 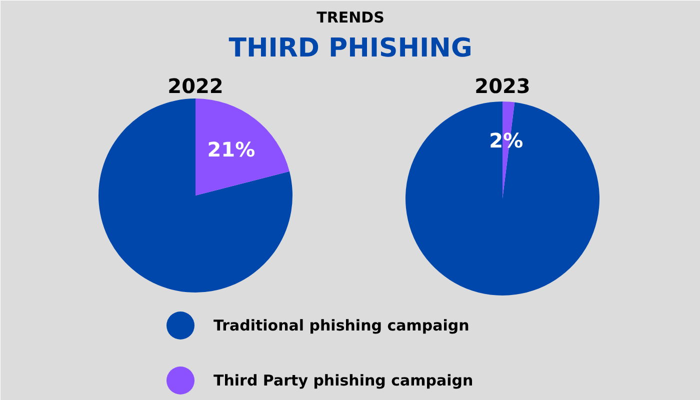 I want to click on chart-title: 2023, so click(x=502, y=86).